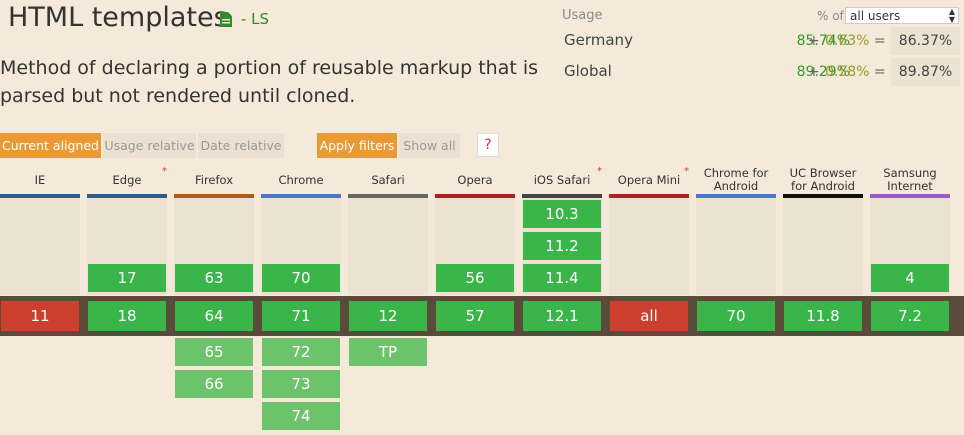 The image size is (964, 435). Describe the element at coordinates (301, 179) in the screenshot. I see `browser-name-chrome: Chrome` at that location.